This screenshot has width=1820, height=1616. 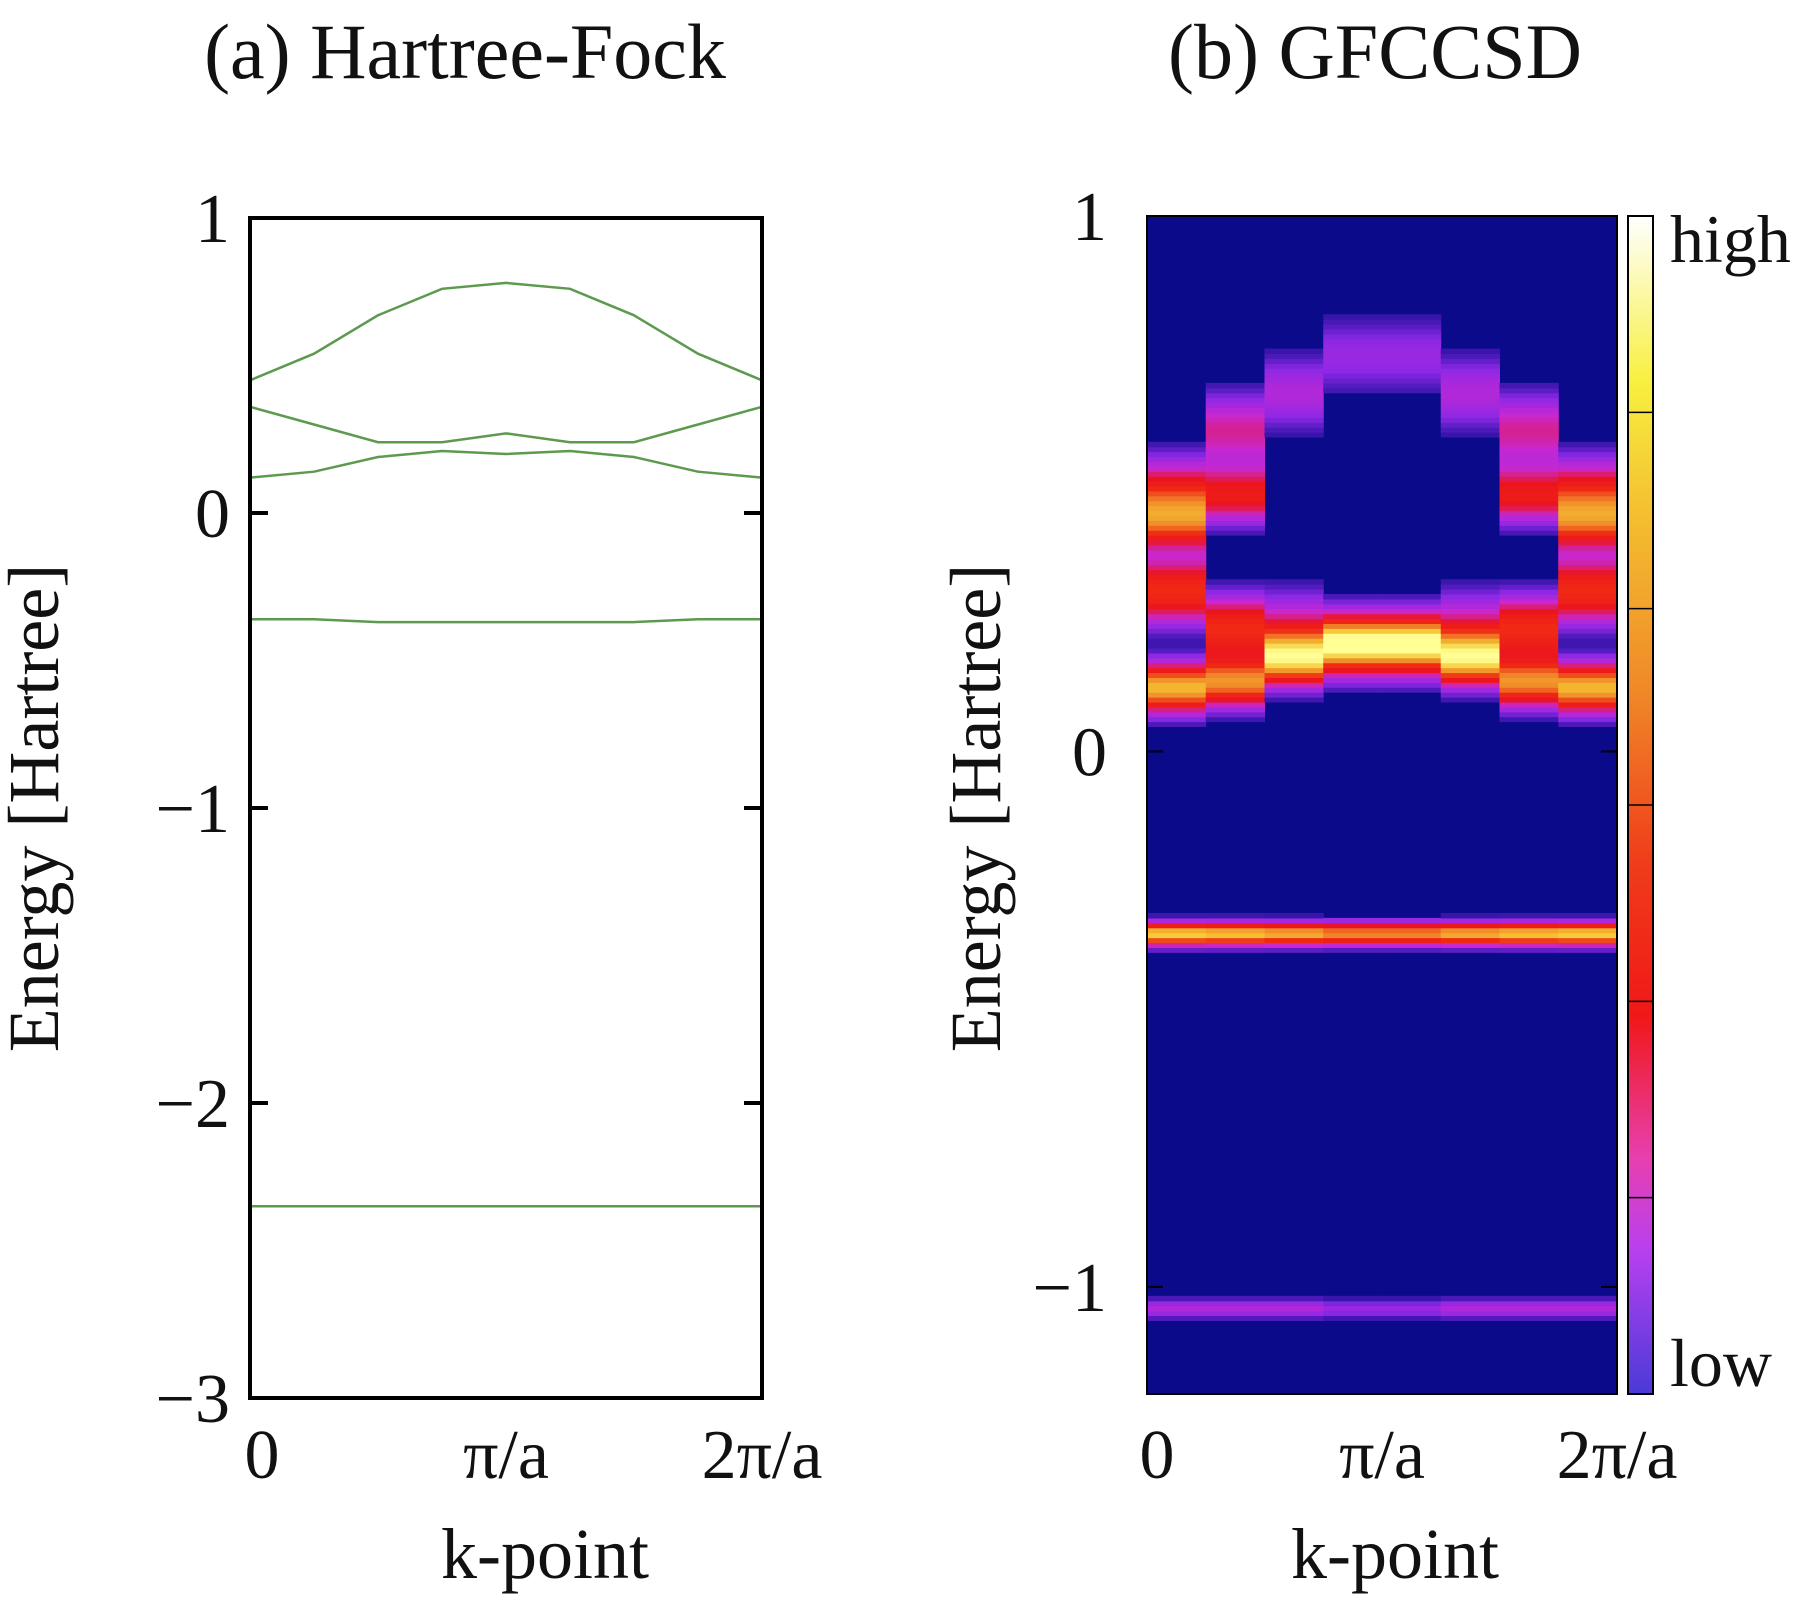 What do you see at coordinates (506, 620) in the screenshot?
I see `hf-band-2-line` at bounding box center [506, 620].